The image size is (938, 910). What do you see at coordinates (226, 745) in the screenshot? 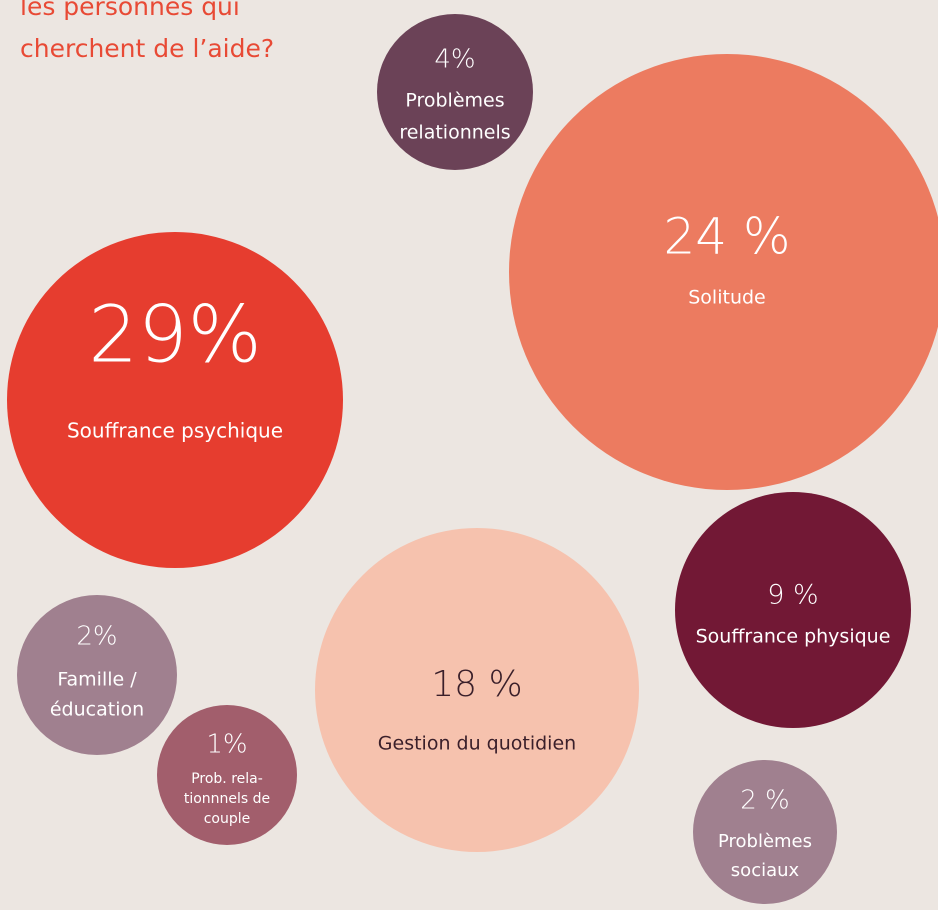
I see `value-label: 1%` at bounding box center [226, 745].